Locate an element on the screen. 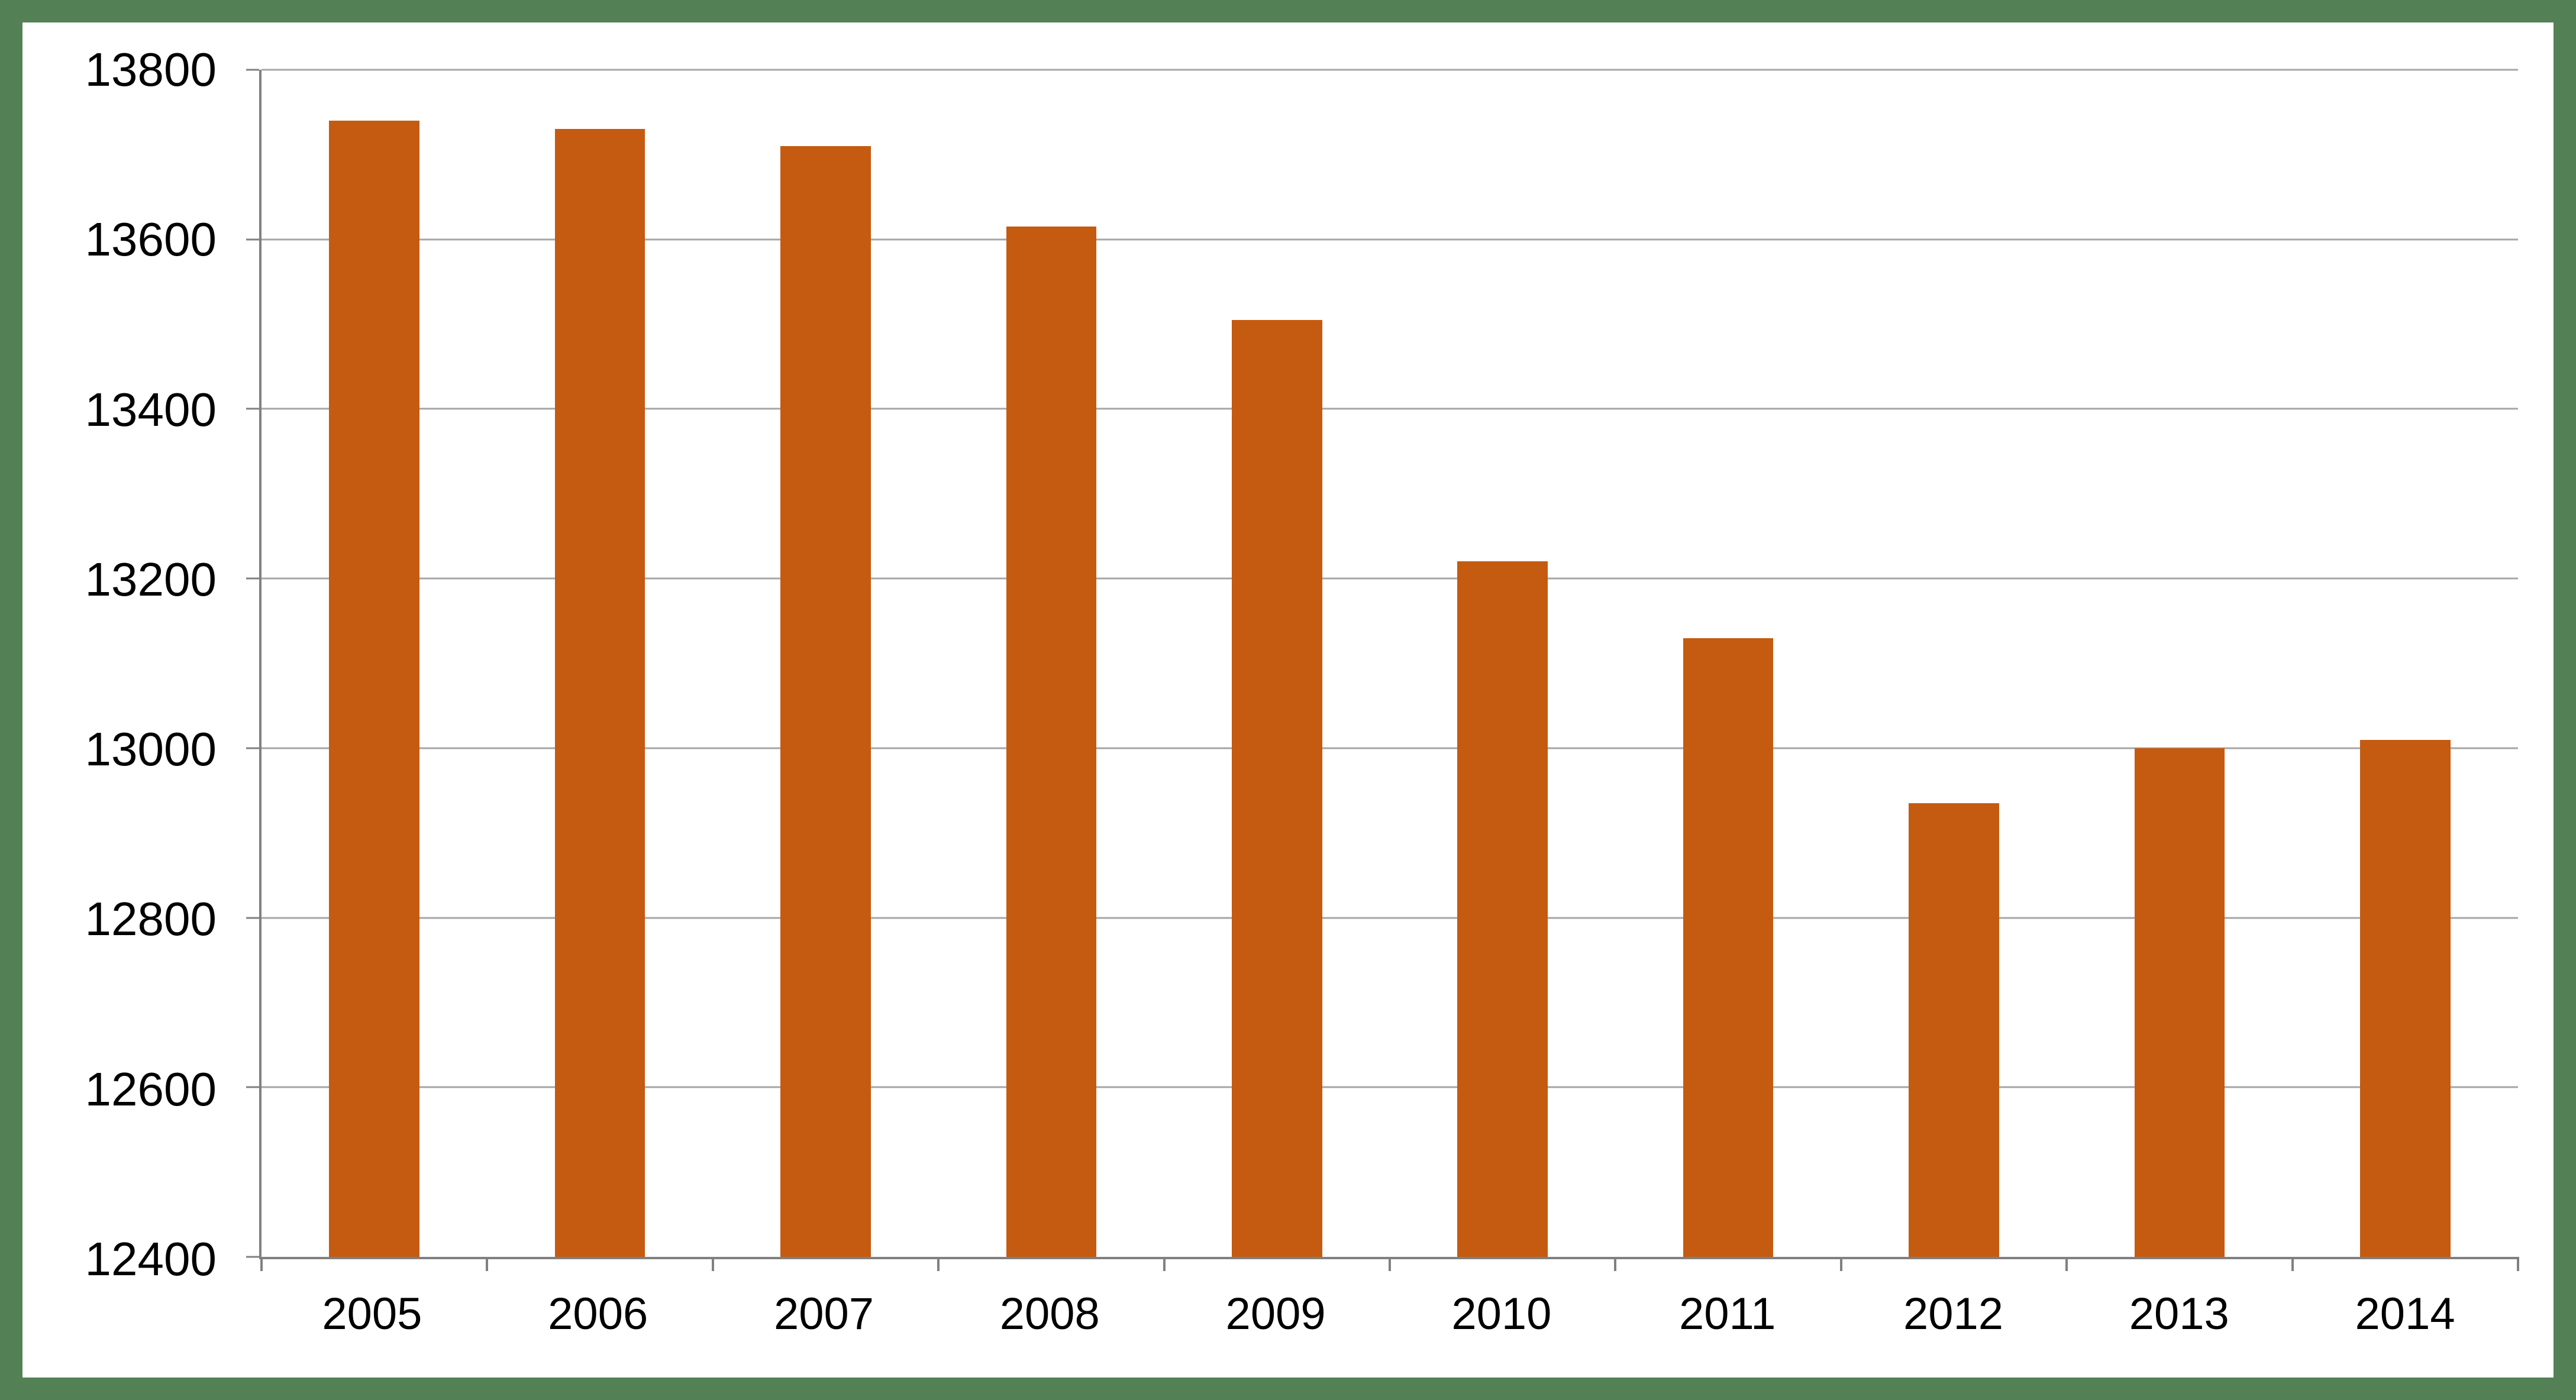  x-axis-ticks is located at coordinates (1389, 1264).